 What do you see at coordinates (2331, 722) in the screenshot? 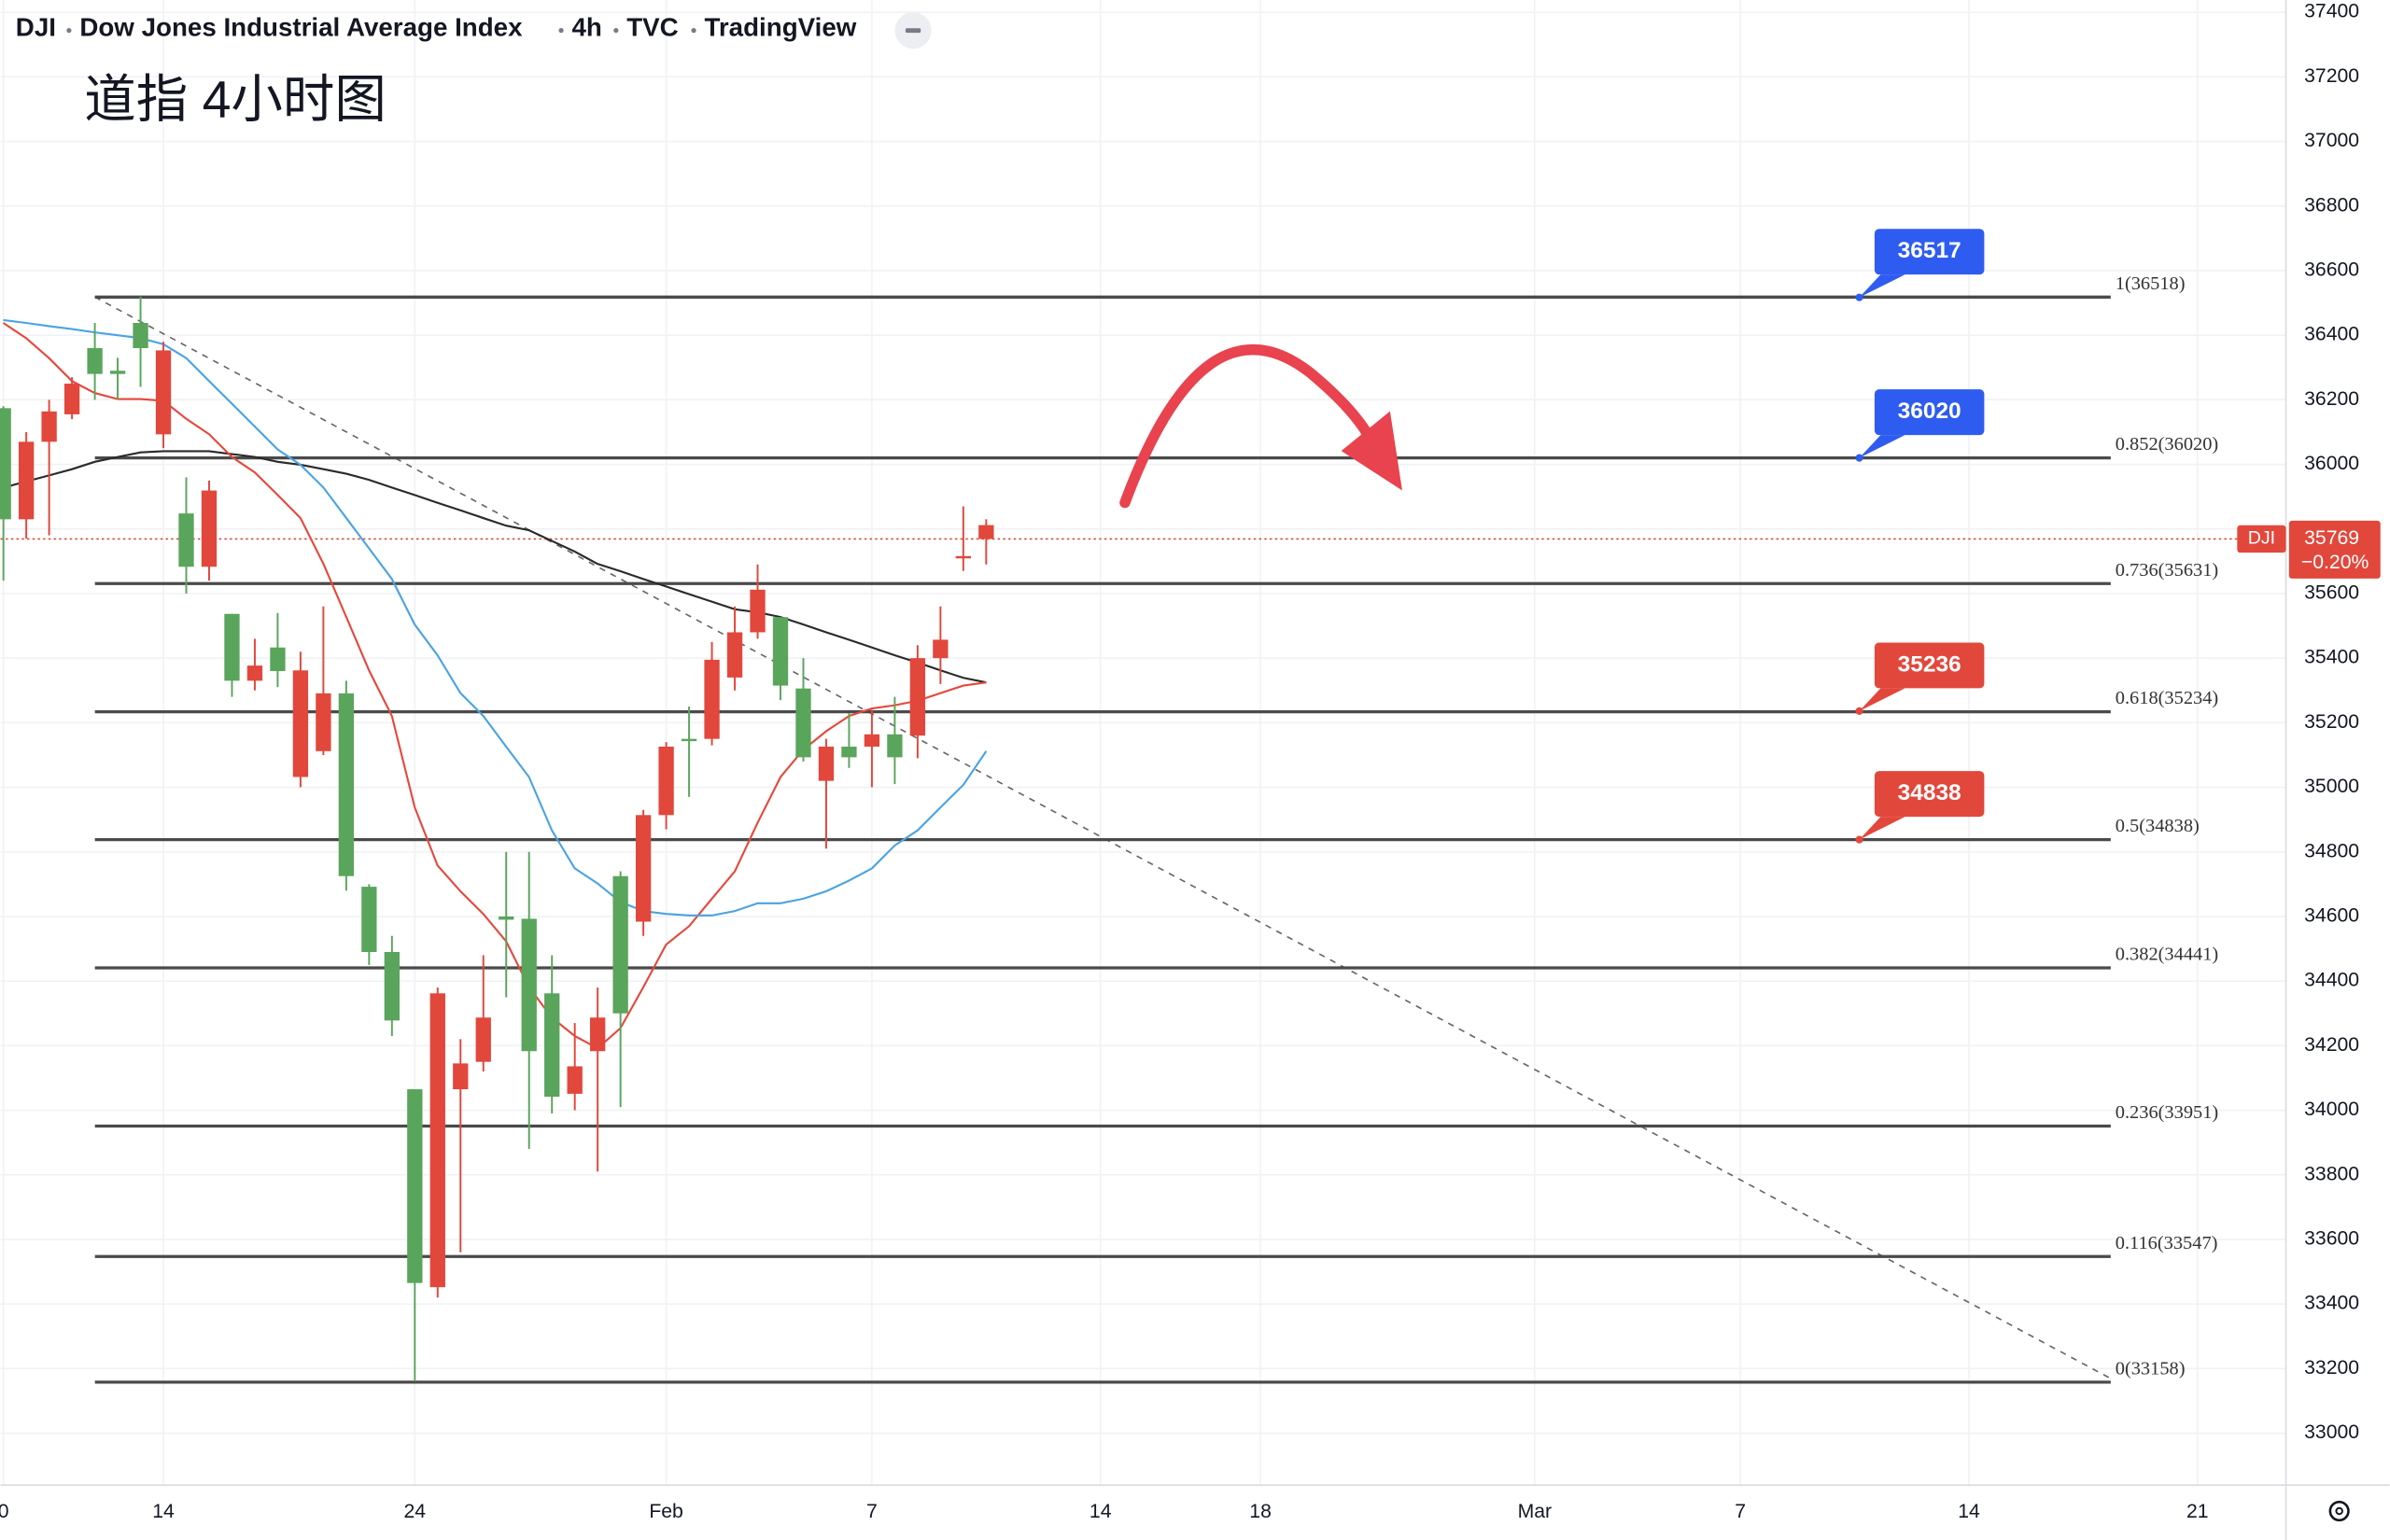
I see `y-tick-label: 35200` at bounding box center [2331, 722].